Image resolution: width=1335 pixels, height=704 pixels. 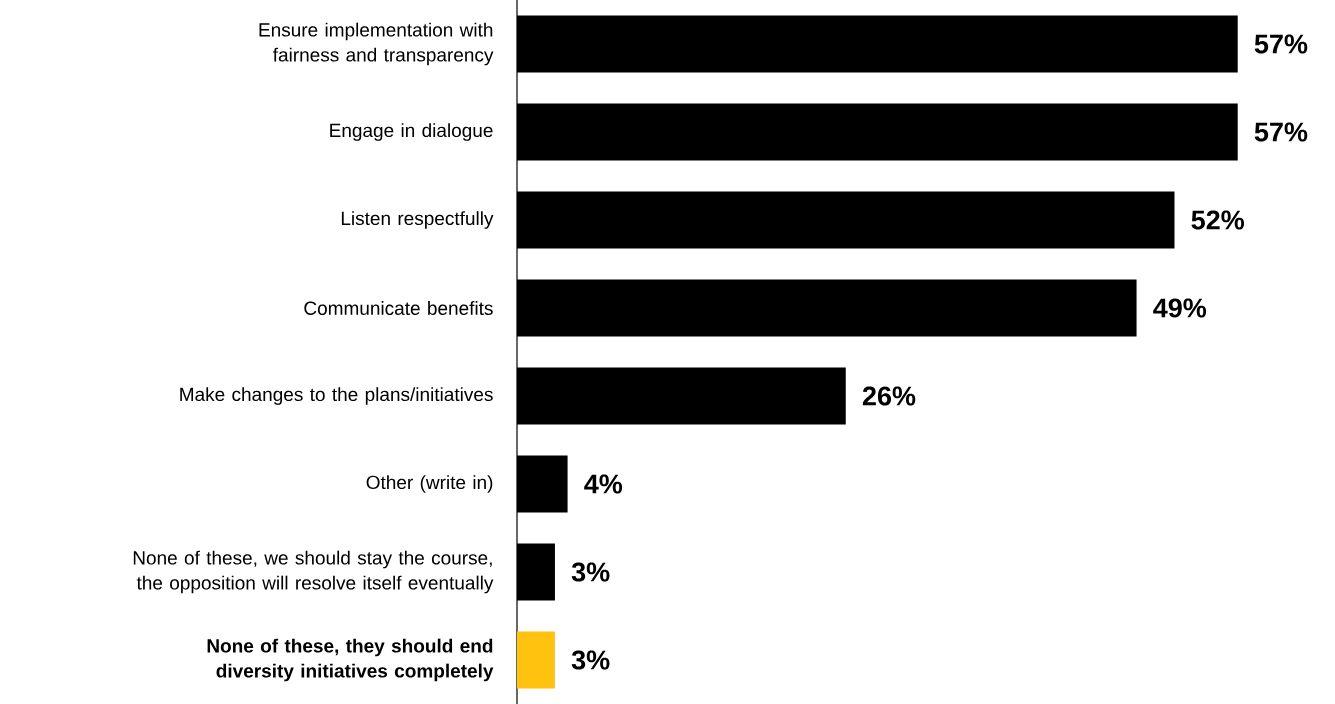 What do you see at coordinates (536, 660) in the screenshot?
I see `bar` at bounding box center [536, 660].